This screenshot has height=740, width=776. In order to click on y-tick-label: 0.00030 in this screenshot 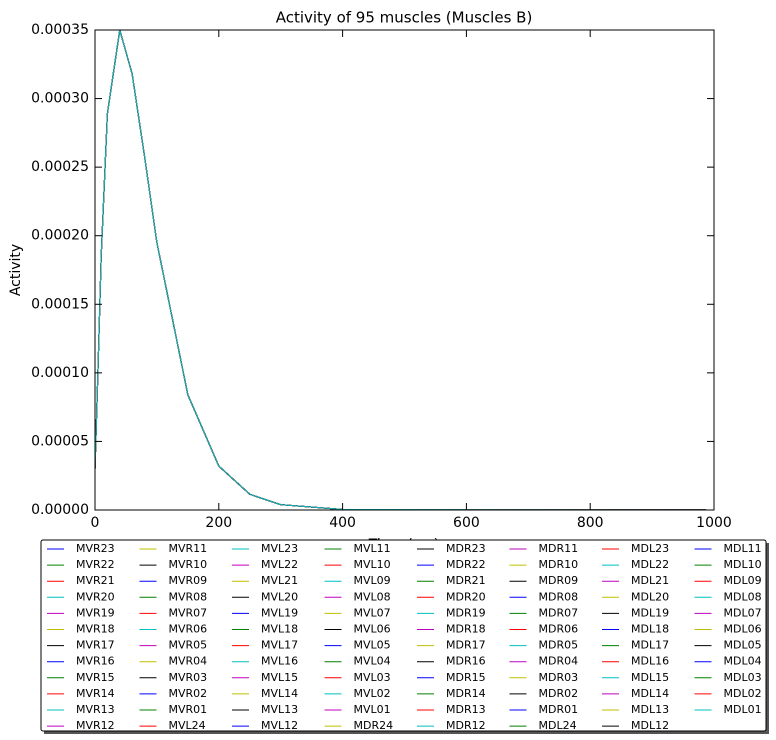, I will do `click(60, 99)`.